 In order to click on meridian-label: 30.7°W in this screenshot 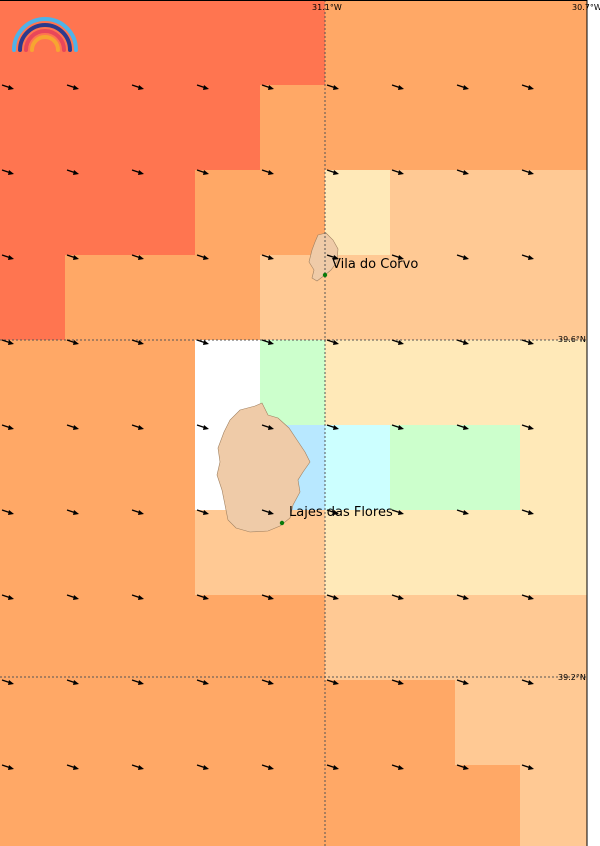, I will do `click(586, 7)`.